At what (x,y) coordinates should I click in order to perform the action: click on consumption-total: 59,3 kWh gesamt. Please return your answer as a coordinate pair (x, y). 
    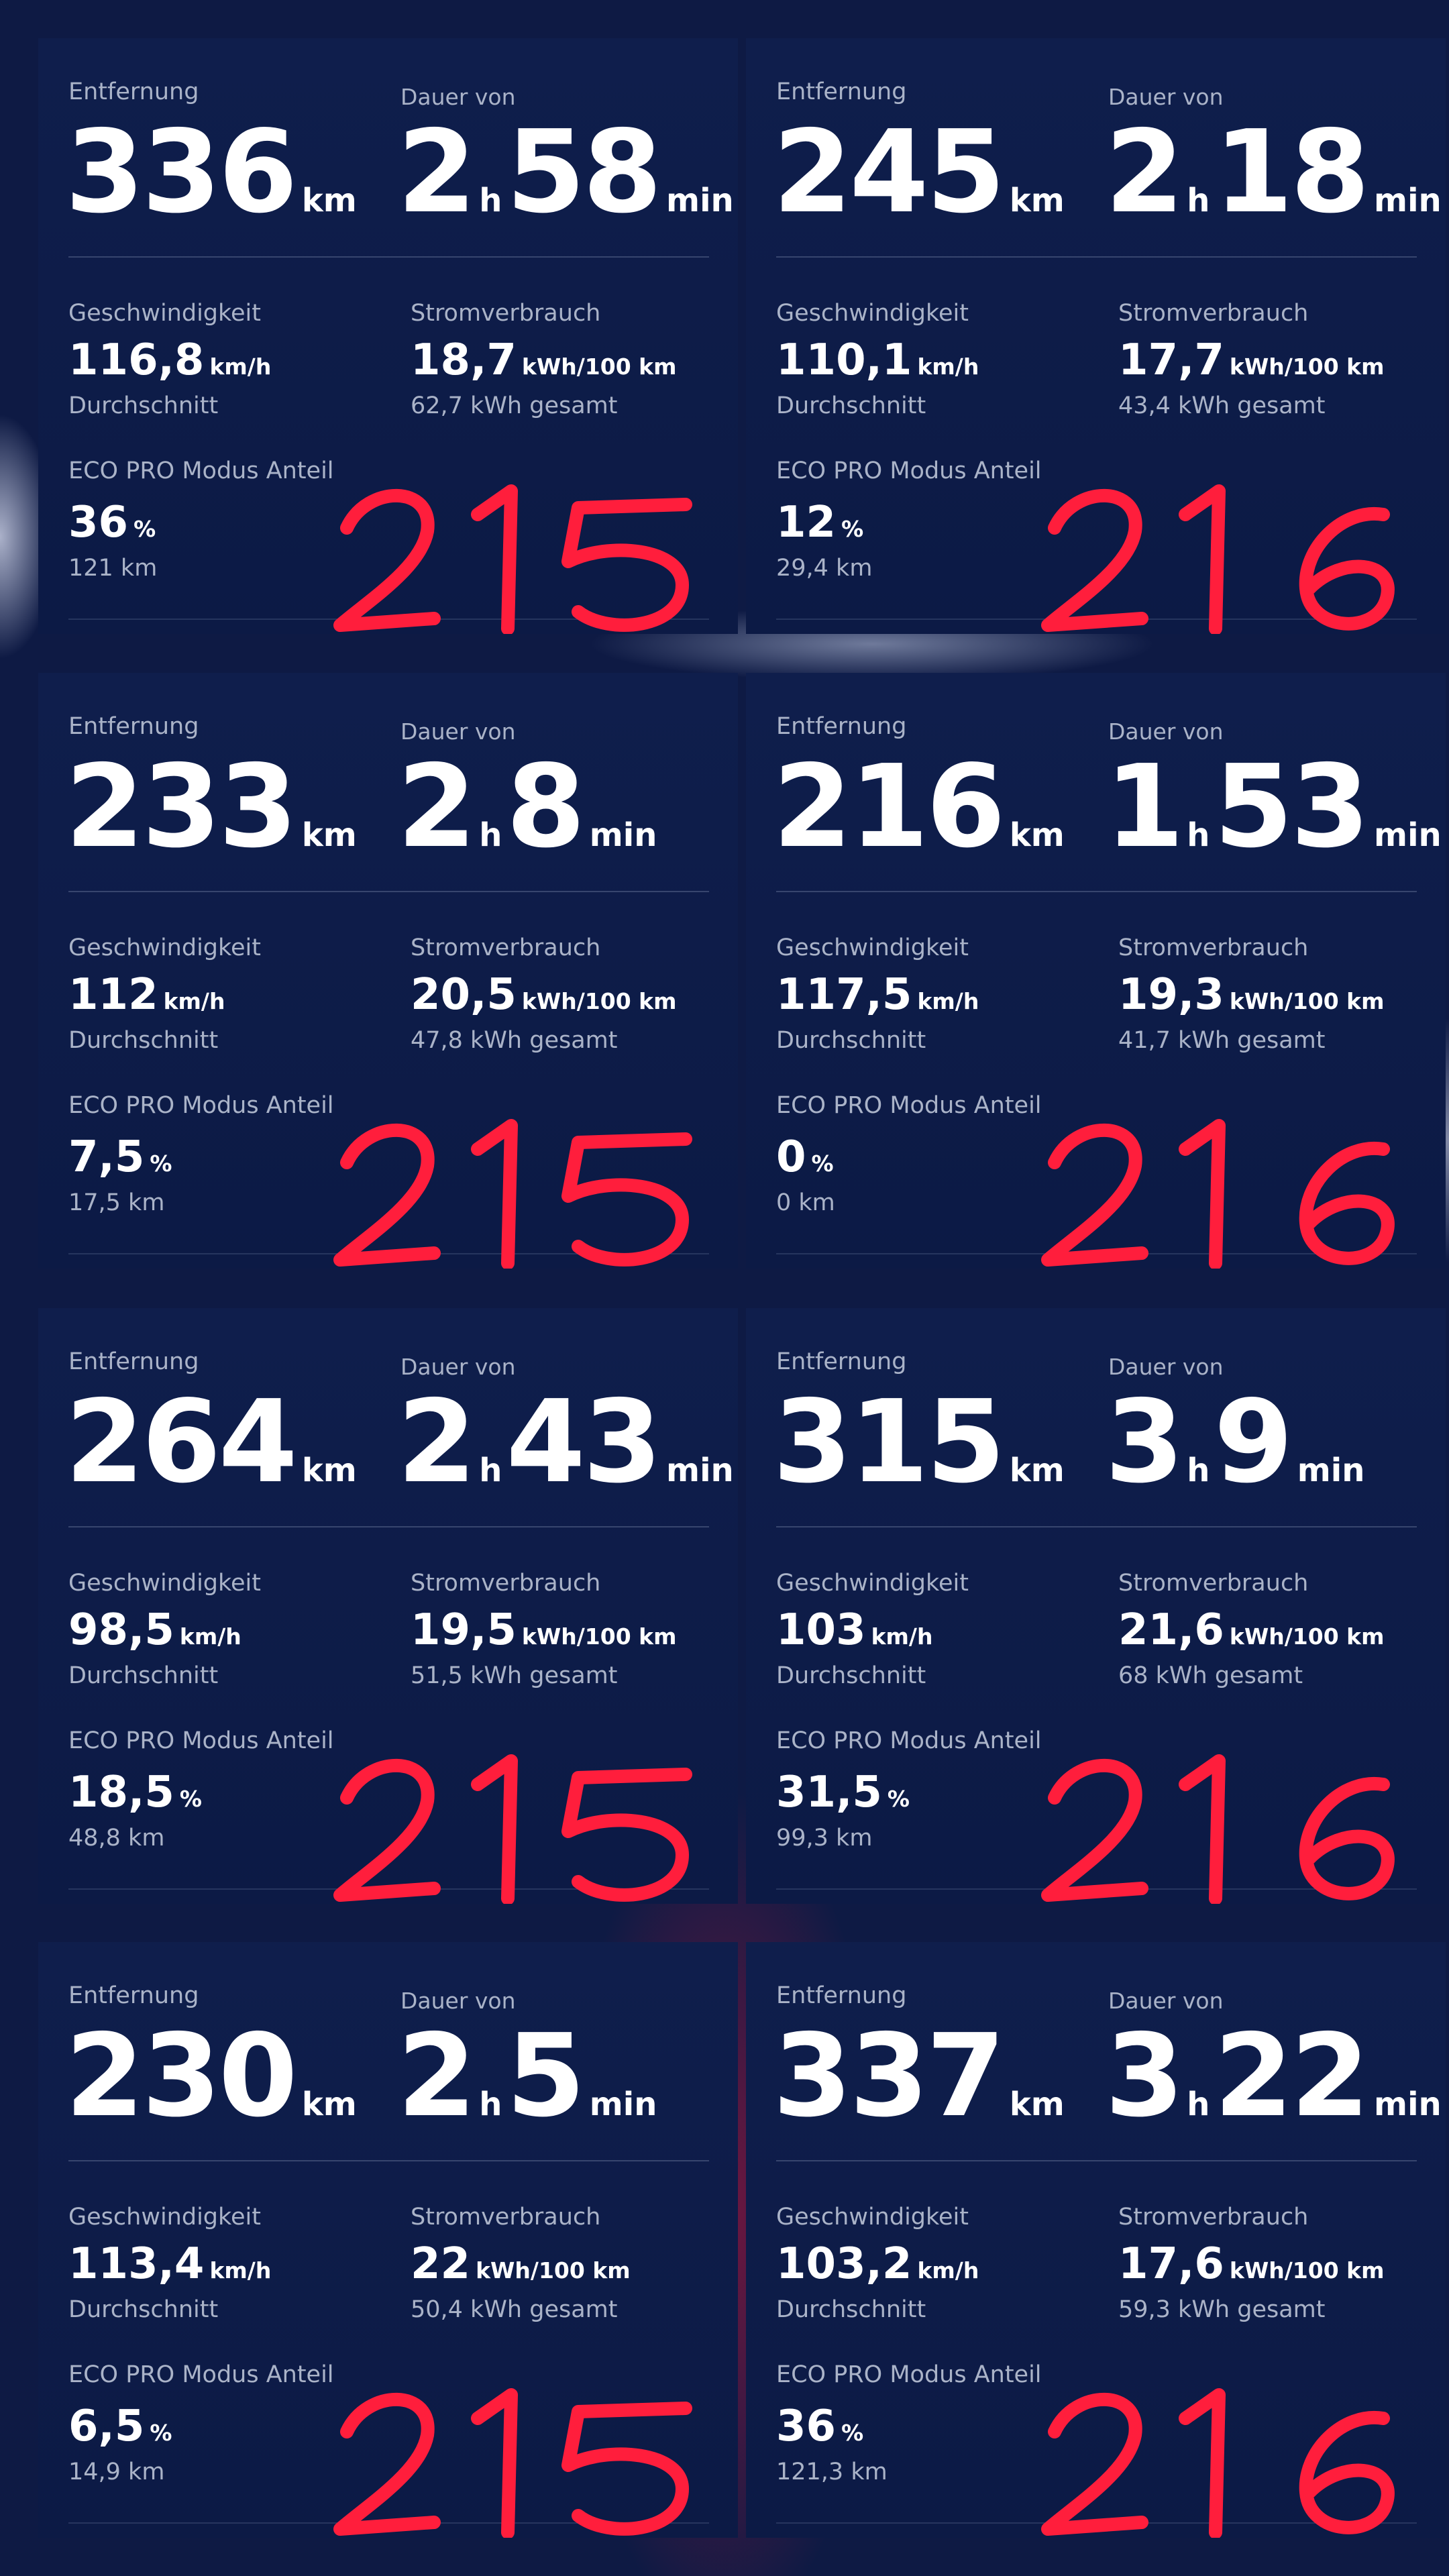
    Looking at the image, I should click on (1222, 2309).